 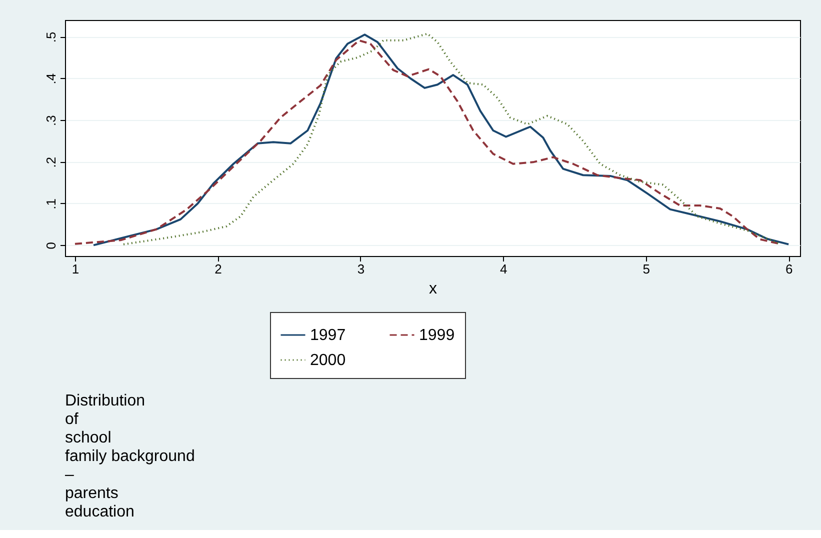 What do you see at coordinates (51, 246) in the screenshot?
I see `y-tick-label: 0` at bounding box center [51, 246].